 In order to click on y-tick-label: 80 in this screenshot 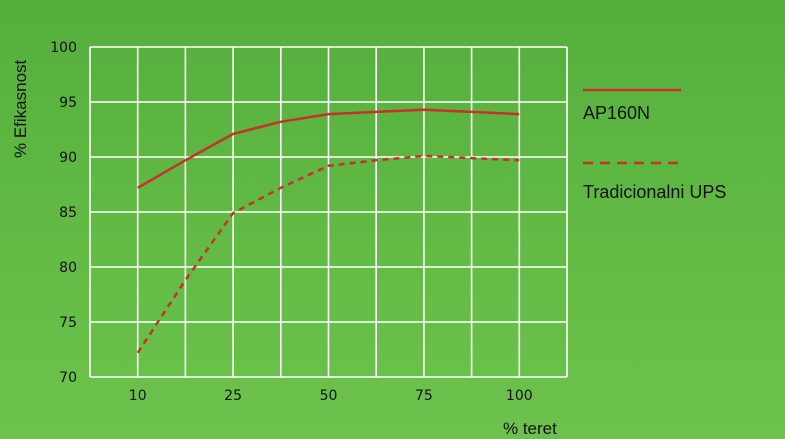, I will do `click(68, 268)`.